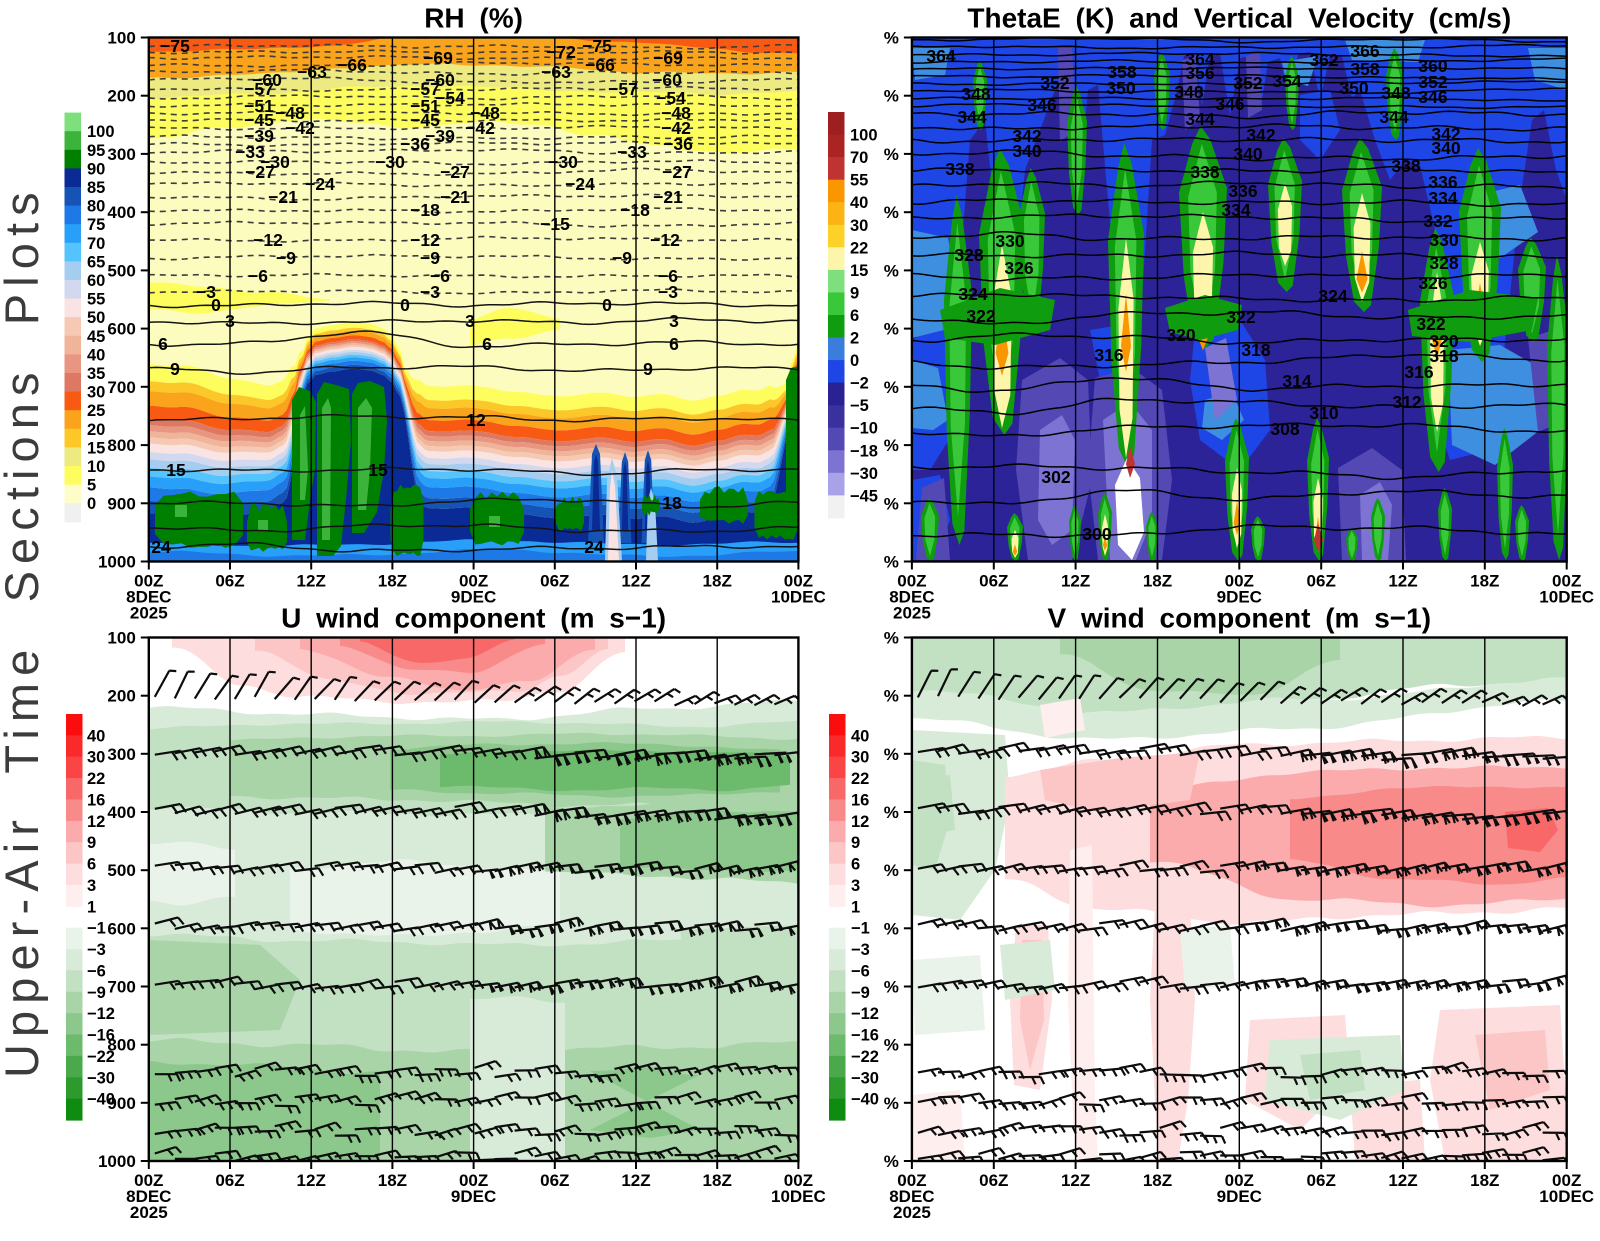 This screenshot has height=1241, width=1600. What do you see at coordinates (300, 128) in the screenshot?
I see `svg-text: −42` at bounding box center [300, 128].